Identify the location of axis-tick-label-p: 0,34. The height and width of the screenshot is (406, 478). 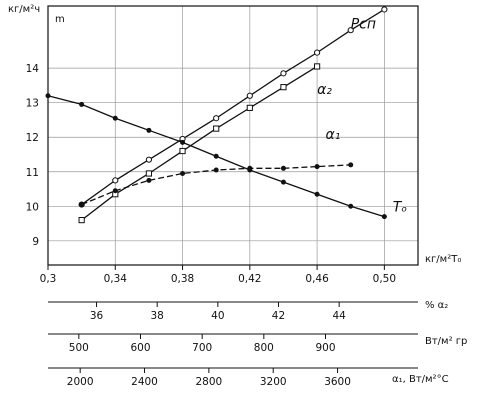
(116, 279).